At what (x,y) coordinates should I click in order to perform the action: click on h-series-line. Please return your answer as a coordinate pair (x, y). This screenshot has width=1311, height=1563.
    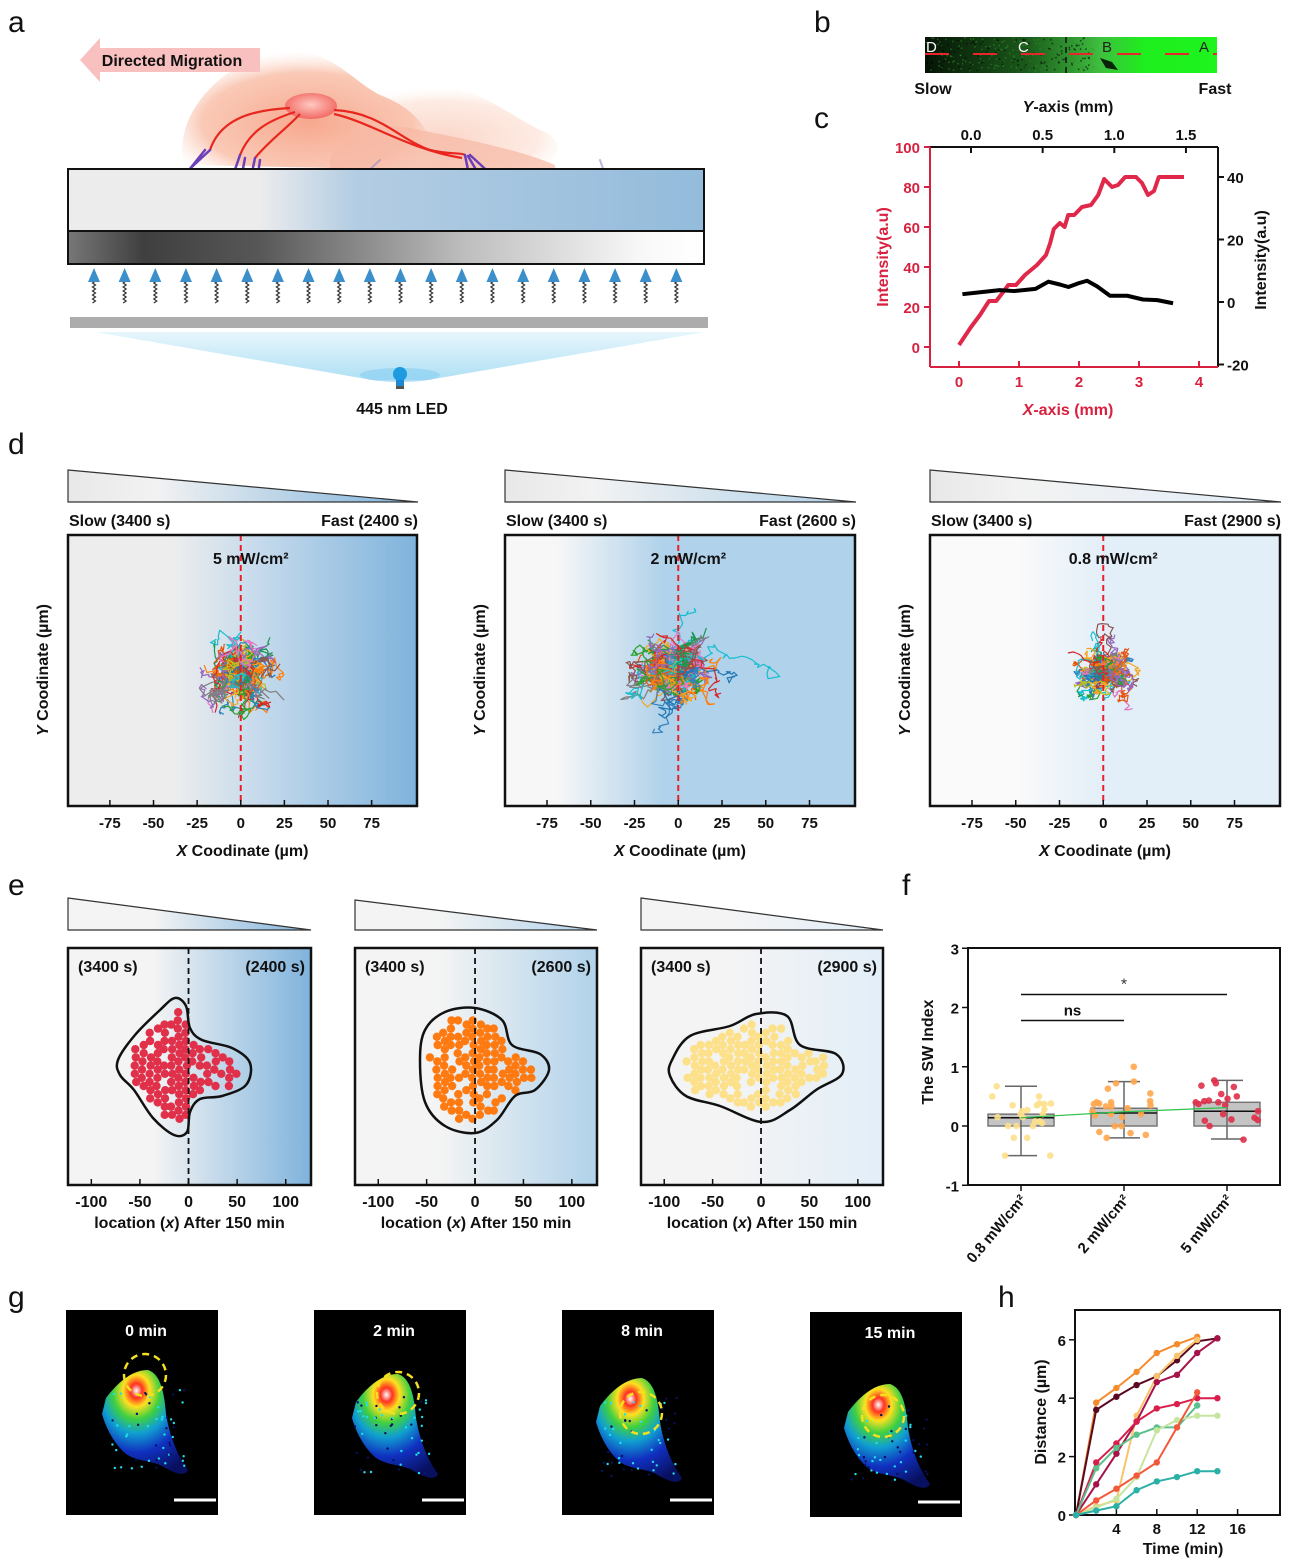
    Looking at the image, I should click on (1146, 1426).